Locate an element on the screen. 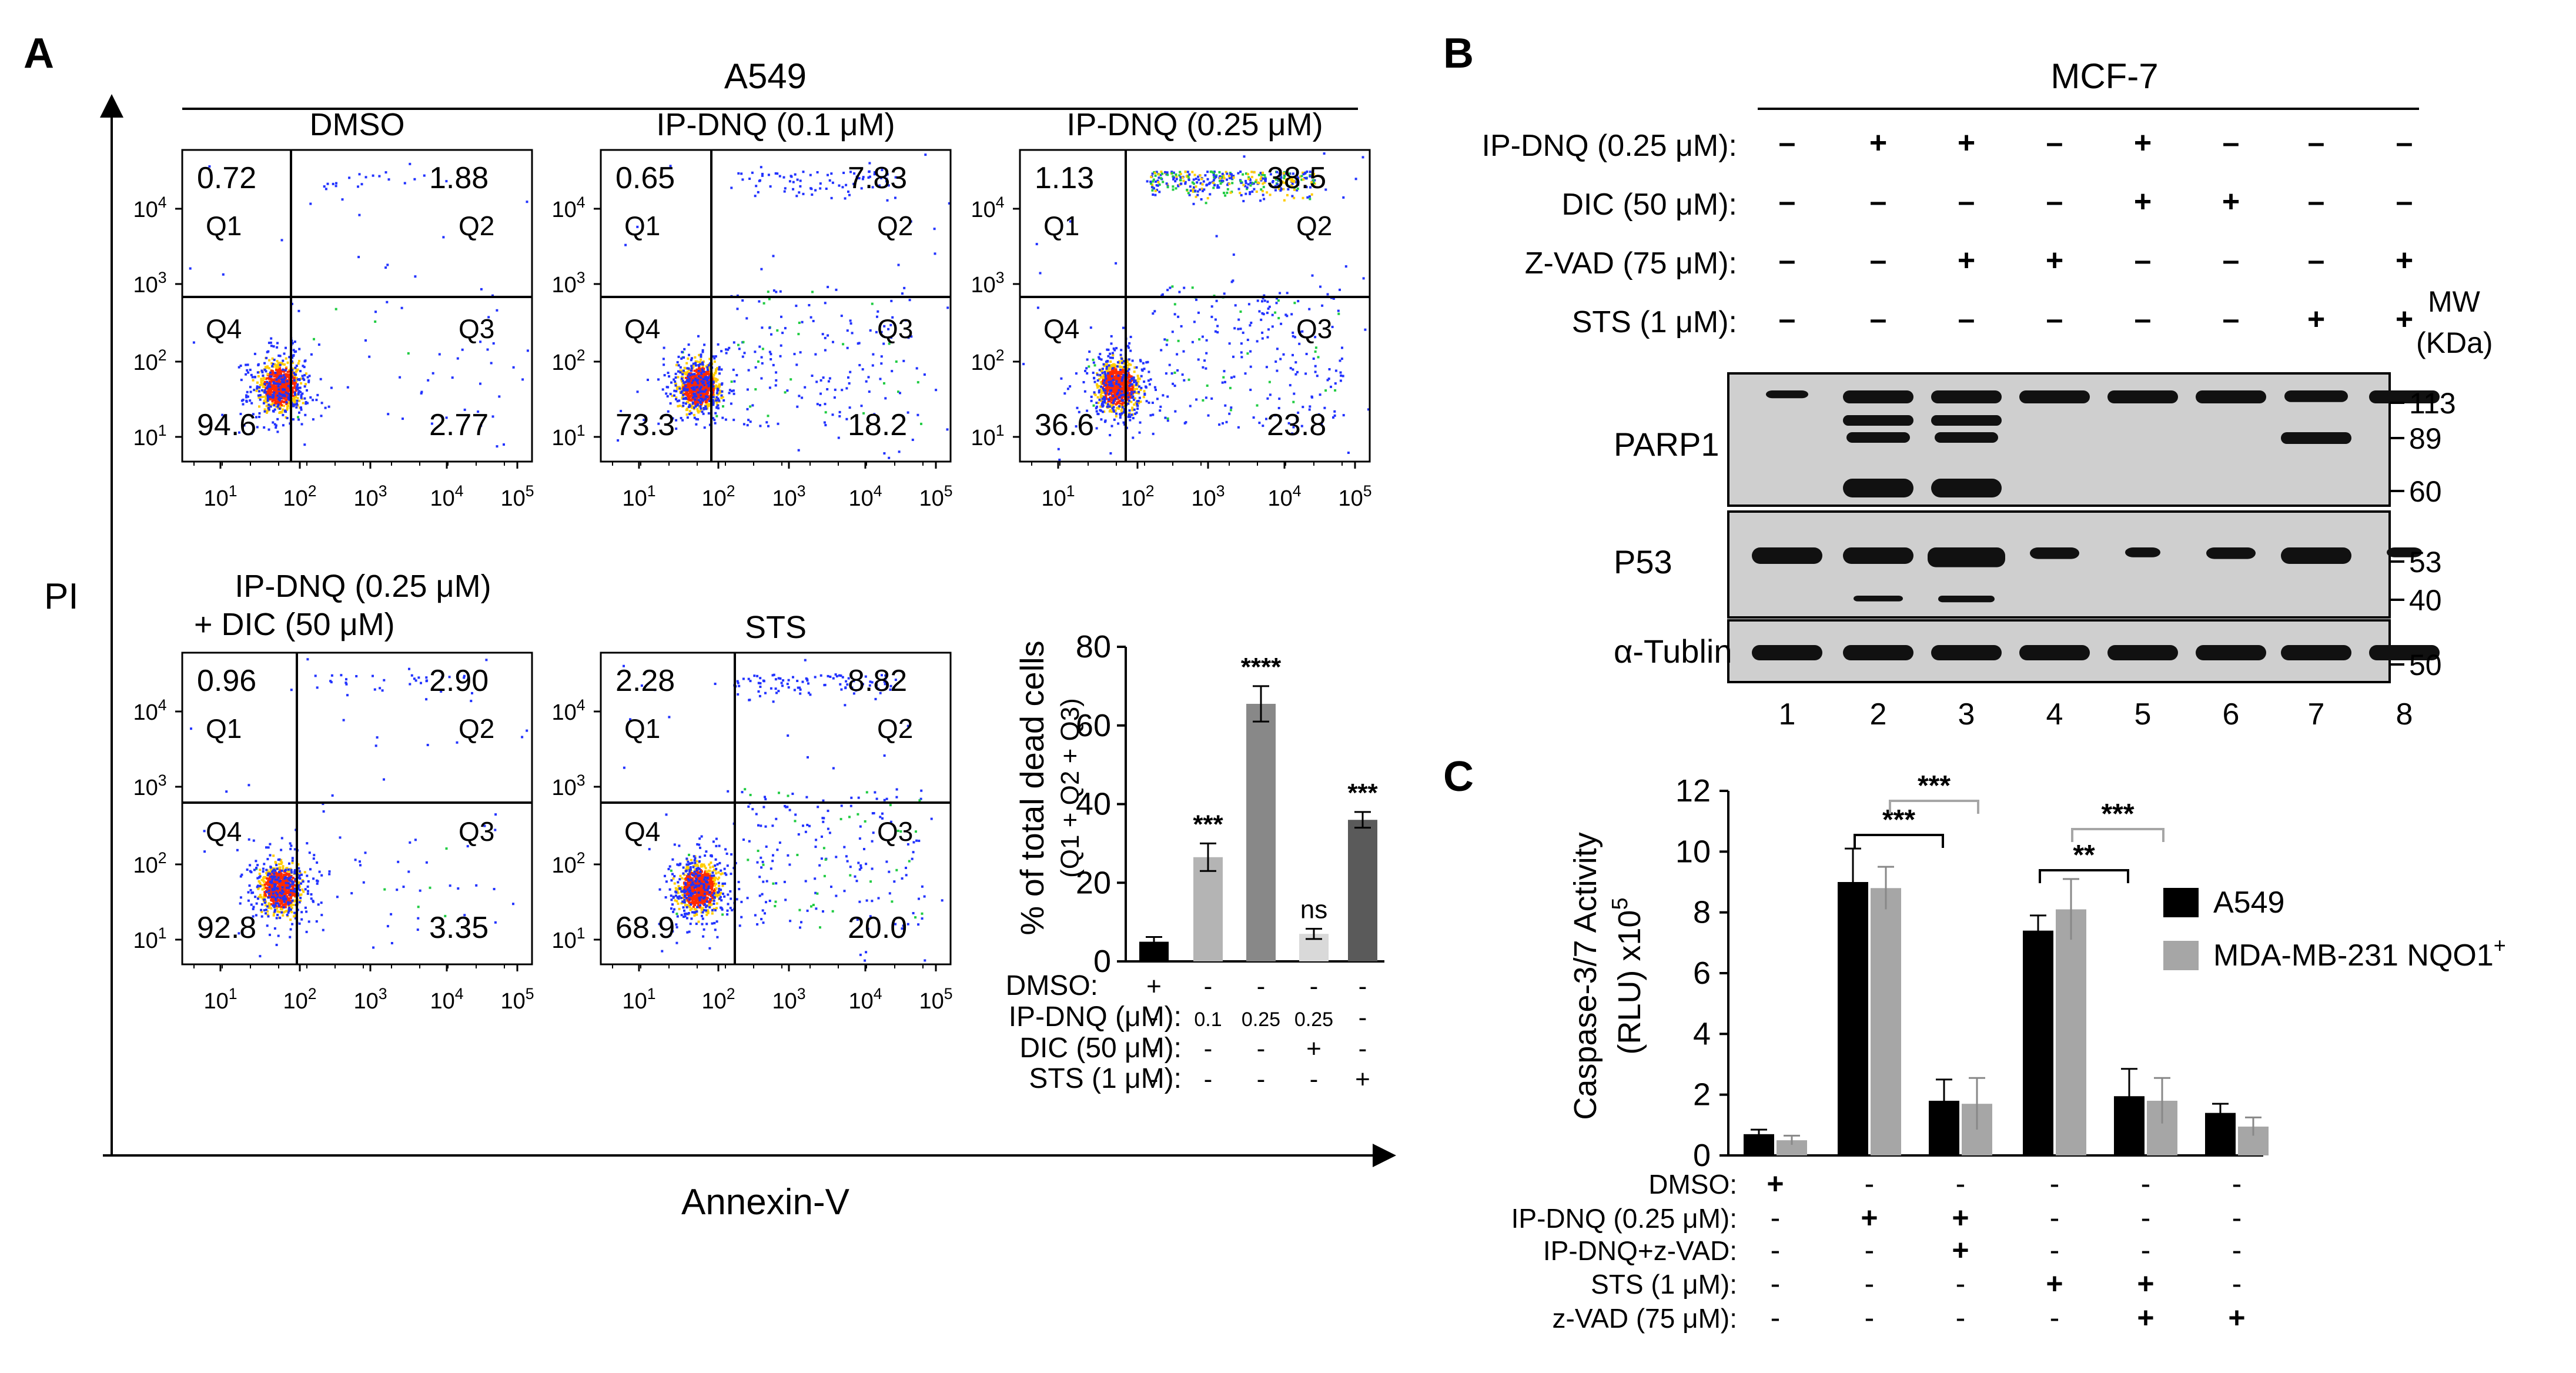  x-tick-label-exp: 1 is located at coordinates (233, 491).